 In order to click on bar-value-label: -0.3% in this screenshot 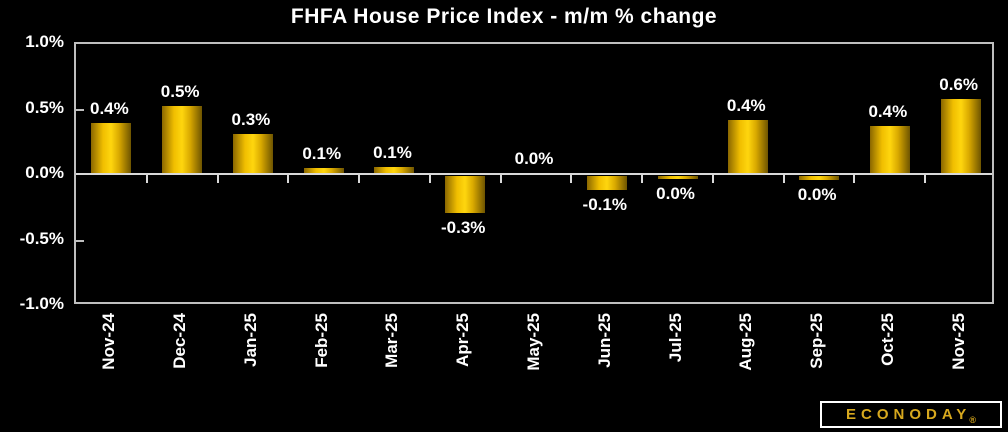, I will do `click(463, 227)`.